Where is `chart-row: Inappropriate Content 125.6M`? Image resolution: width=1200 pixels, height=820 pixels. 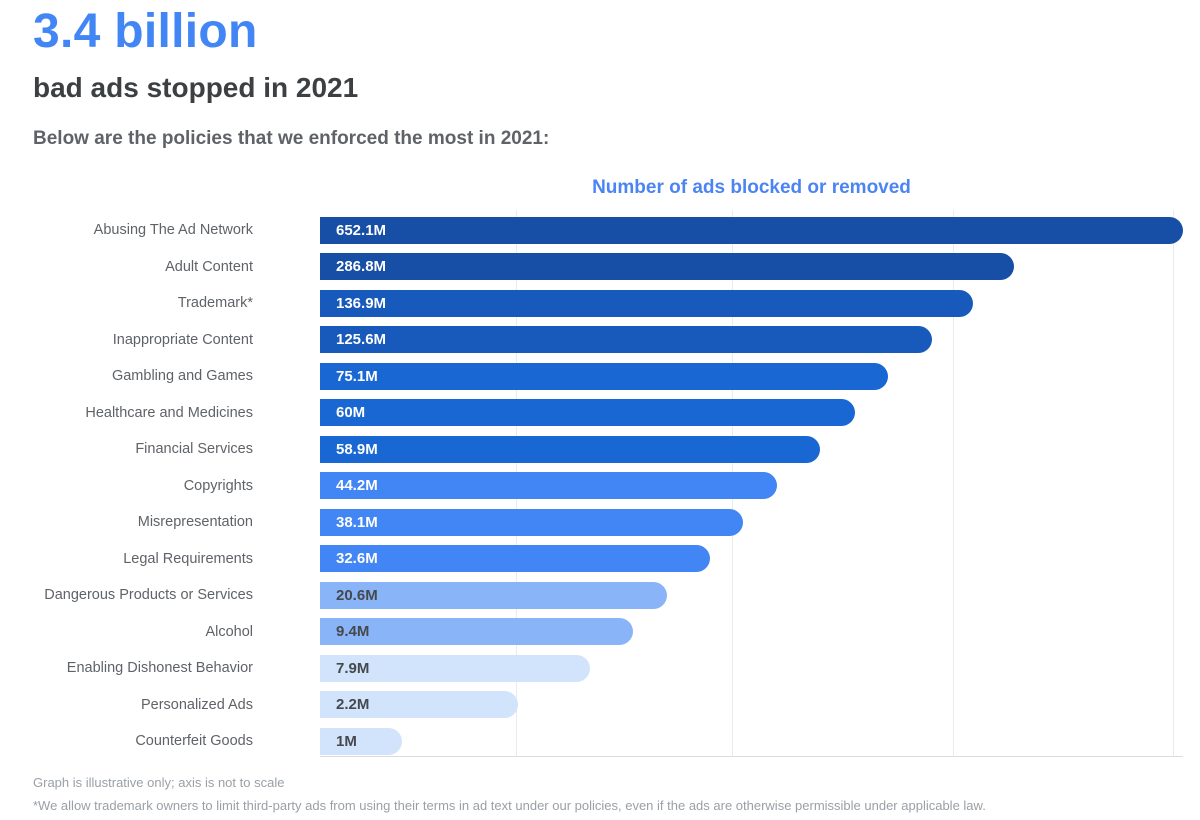 chart-row: Inappropriate Content 125.6M is located at coordinates (608, 340).